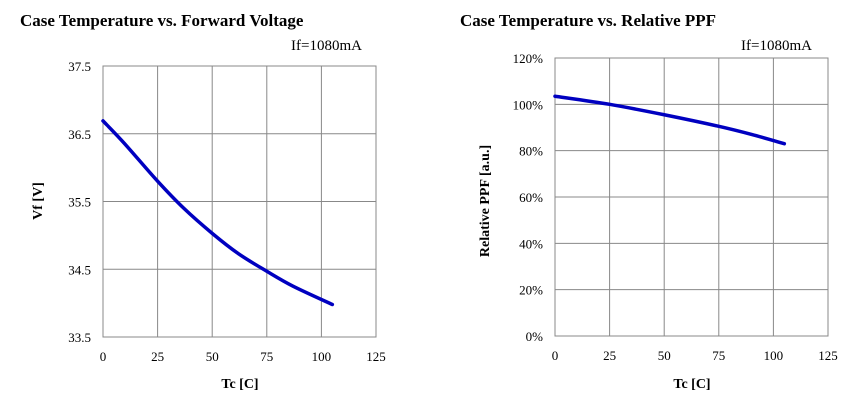 This screenshot has height=418, width=845. I want to click on y-tick-label: 34.5, so click(79, 269).